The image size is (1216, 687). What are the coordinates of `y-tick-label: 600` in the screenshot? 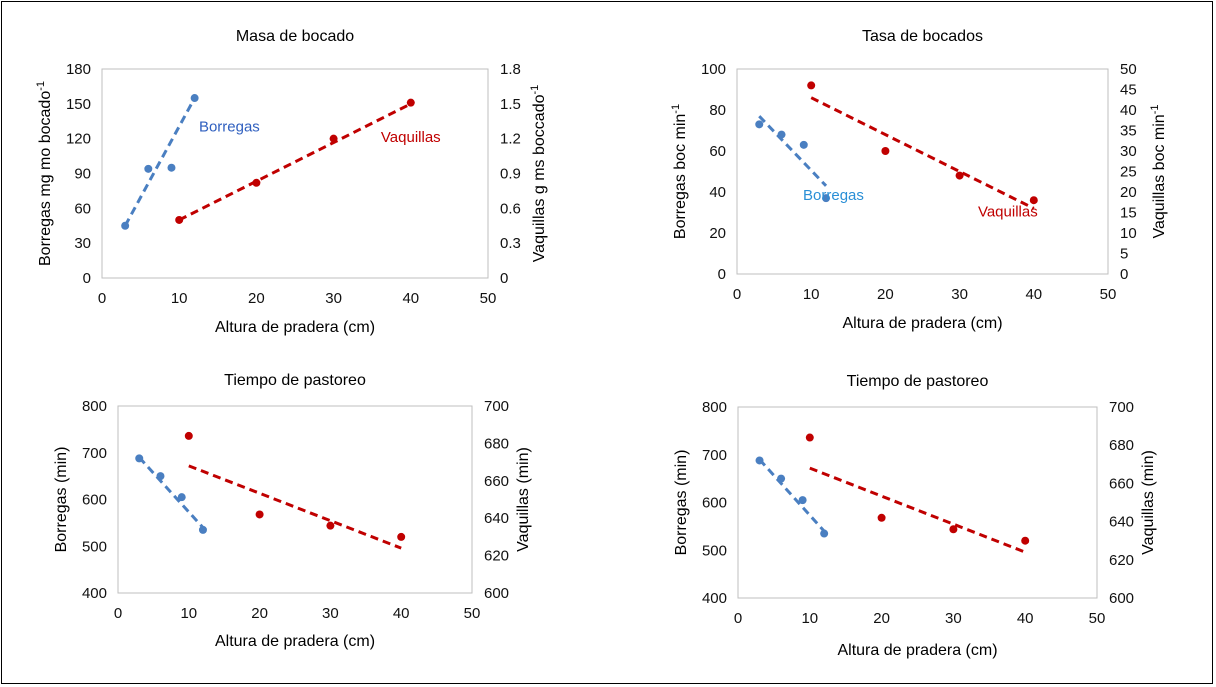 It's located at (714, 503).